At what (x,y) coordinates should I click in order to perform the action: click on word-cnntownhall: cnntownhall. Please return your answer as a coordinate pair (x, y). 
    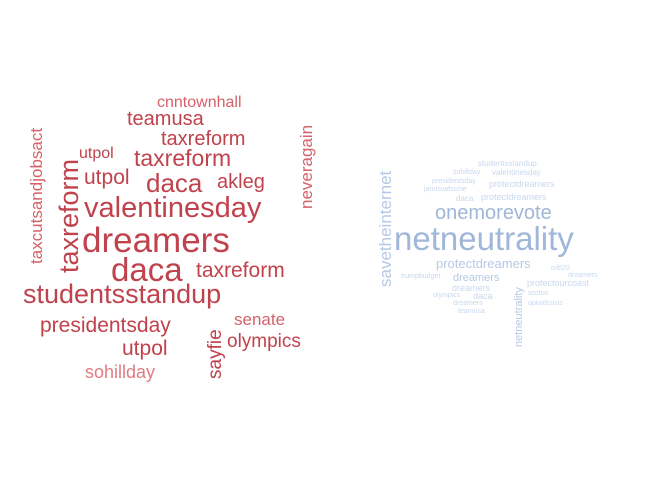
    Looking at the image, I should click on (199, 102).